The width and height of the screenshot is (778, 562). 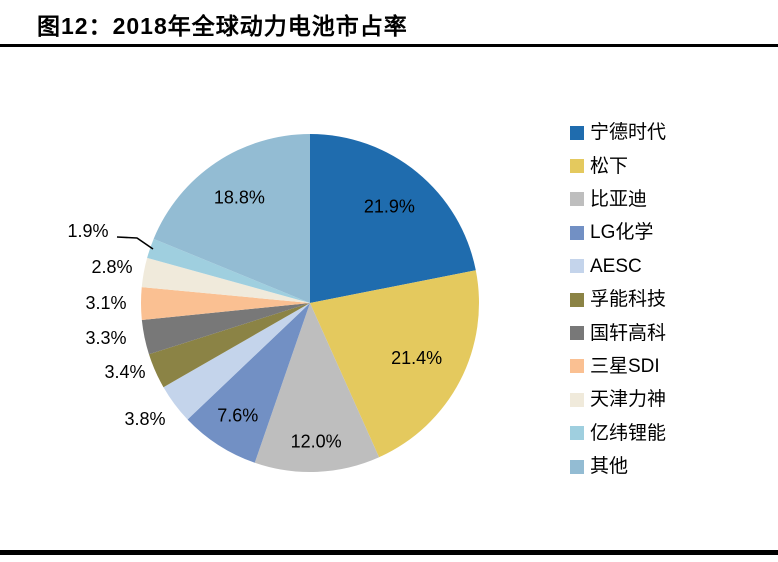 I want to click on legend-item: 宁德时代, so click(x=618, y=132).